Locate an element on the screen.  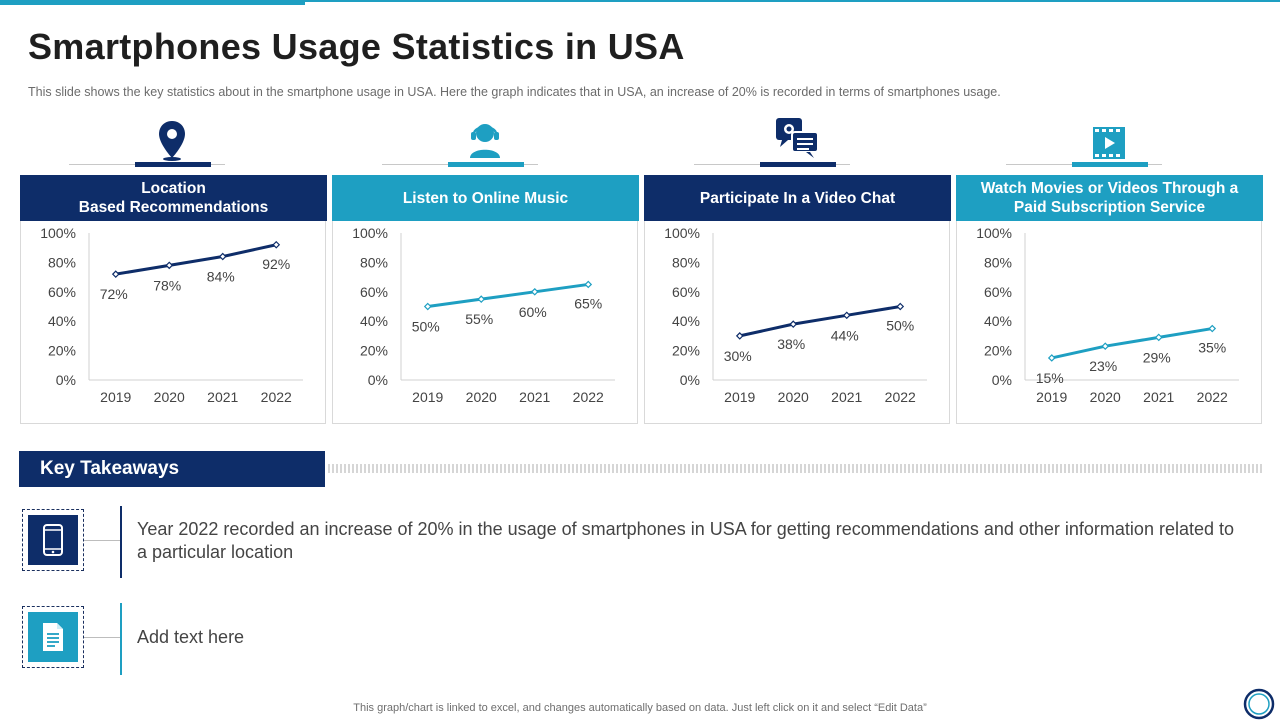
headset-user-icon is located at coordinates (485, 141).